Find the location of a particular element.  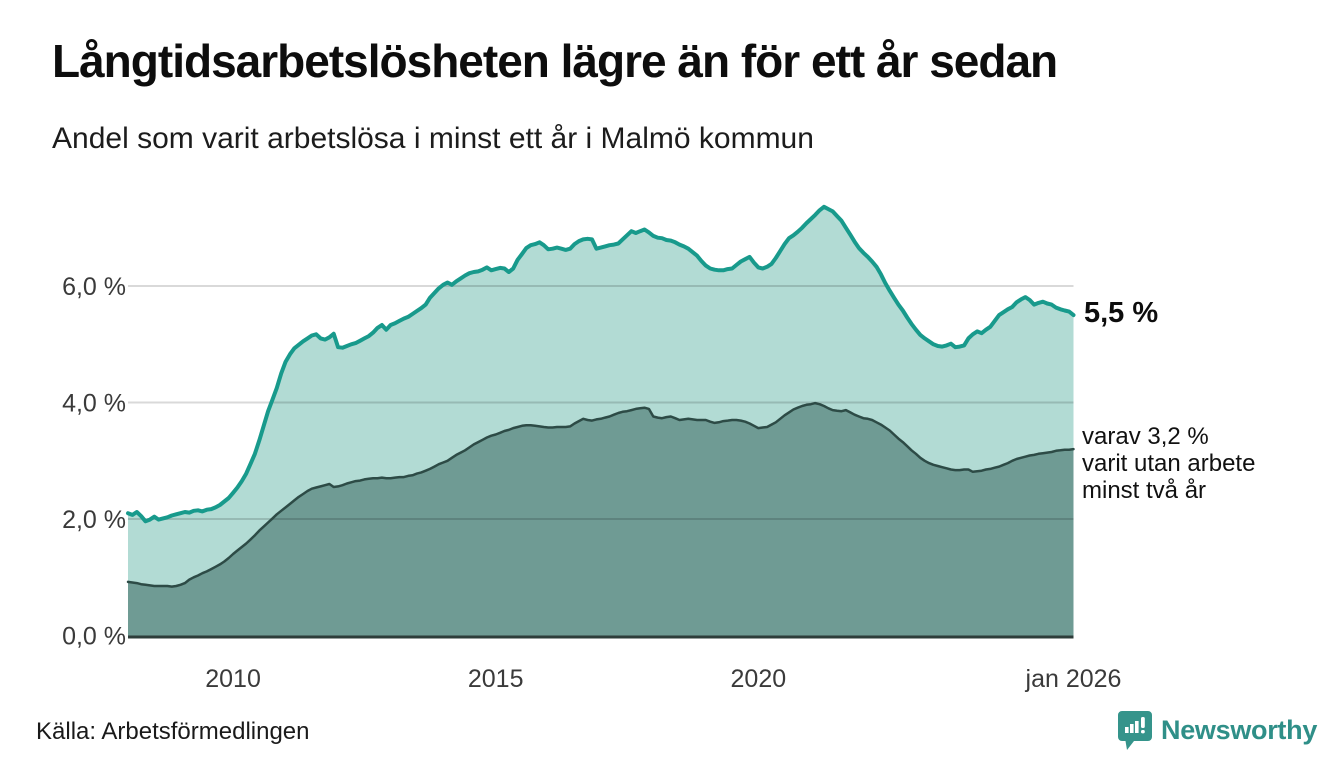

y-tick-label: 0,0 % is located at coordinates (94, 637).